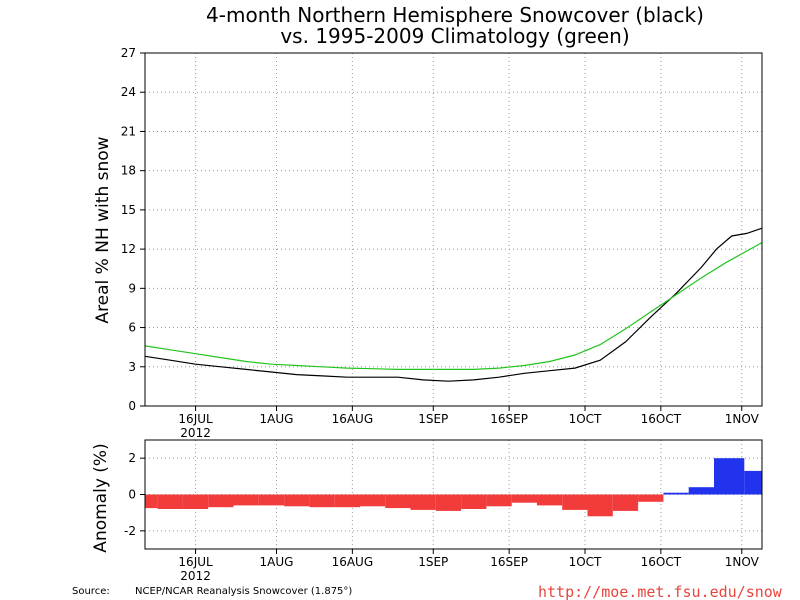  Describe the element at coordinates (433, 419) in the screenshot. I see `top-x-tick-label: 1SEP` at that location.